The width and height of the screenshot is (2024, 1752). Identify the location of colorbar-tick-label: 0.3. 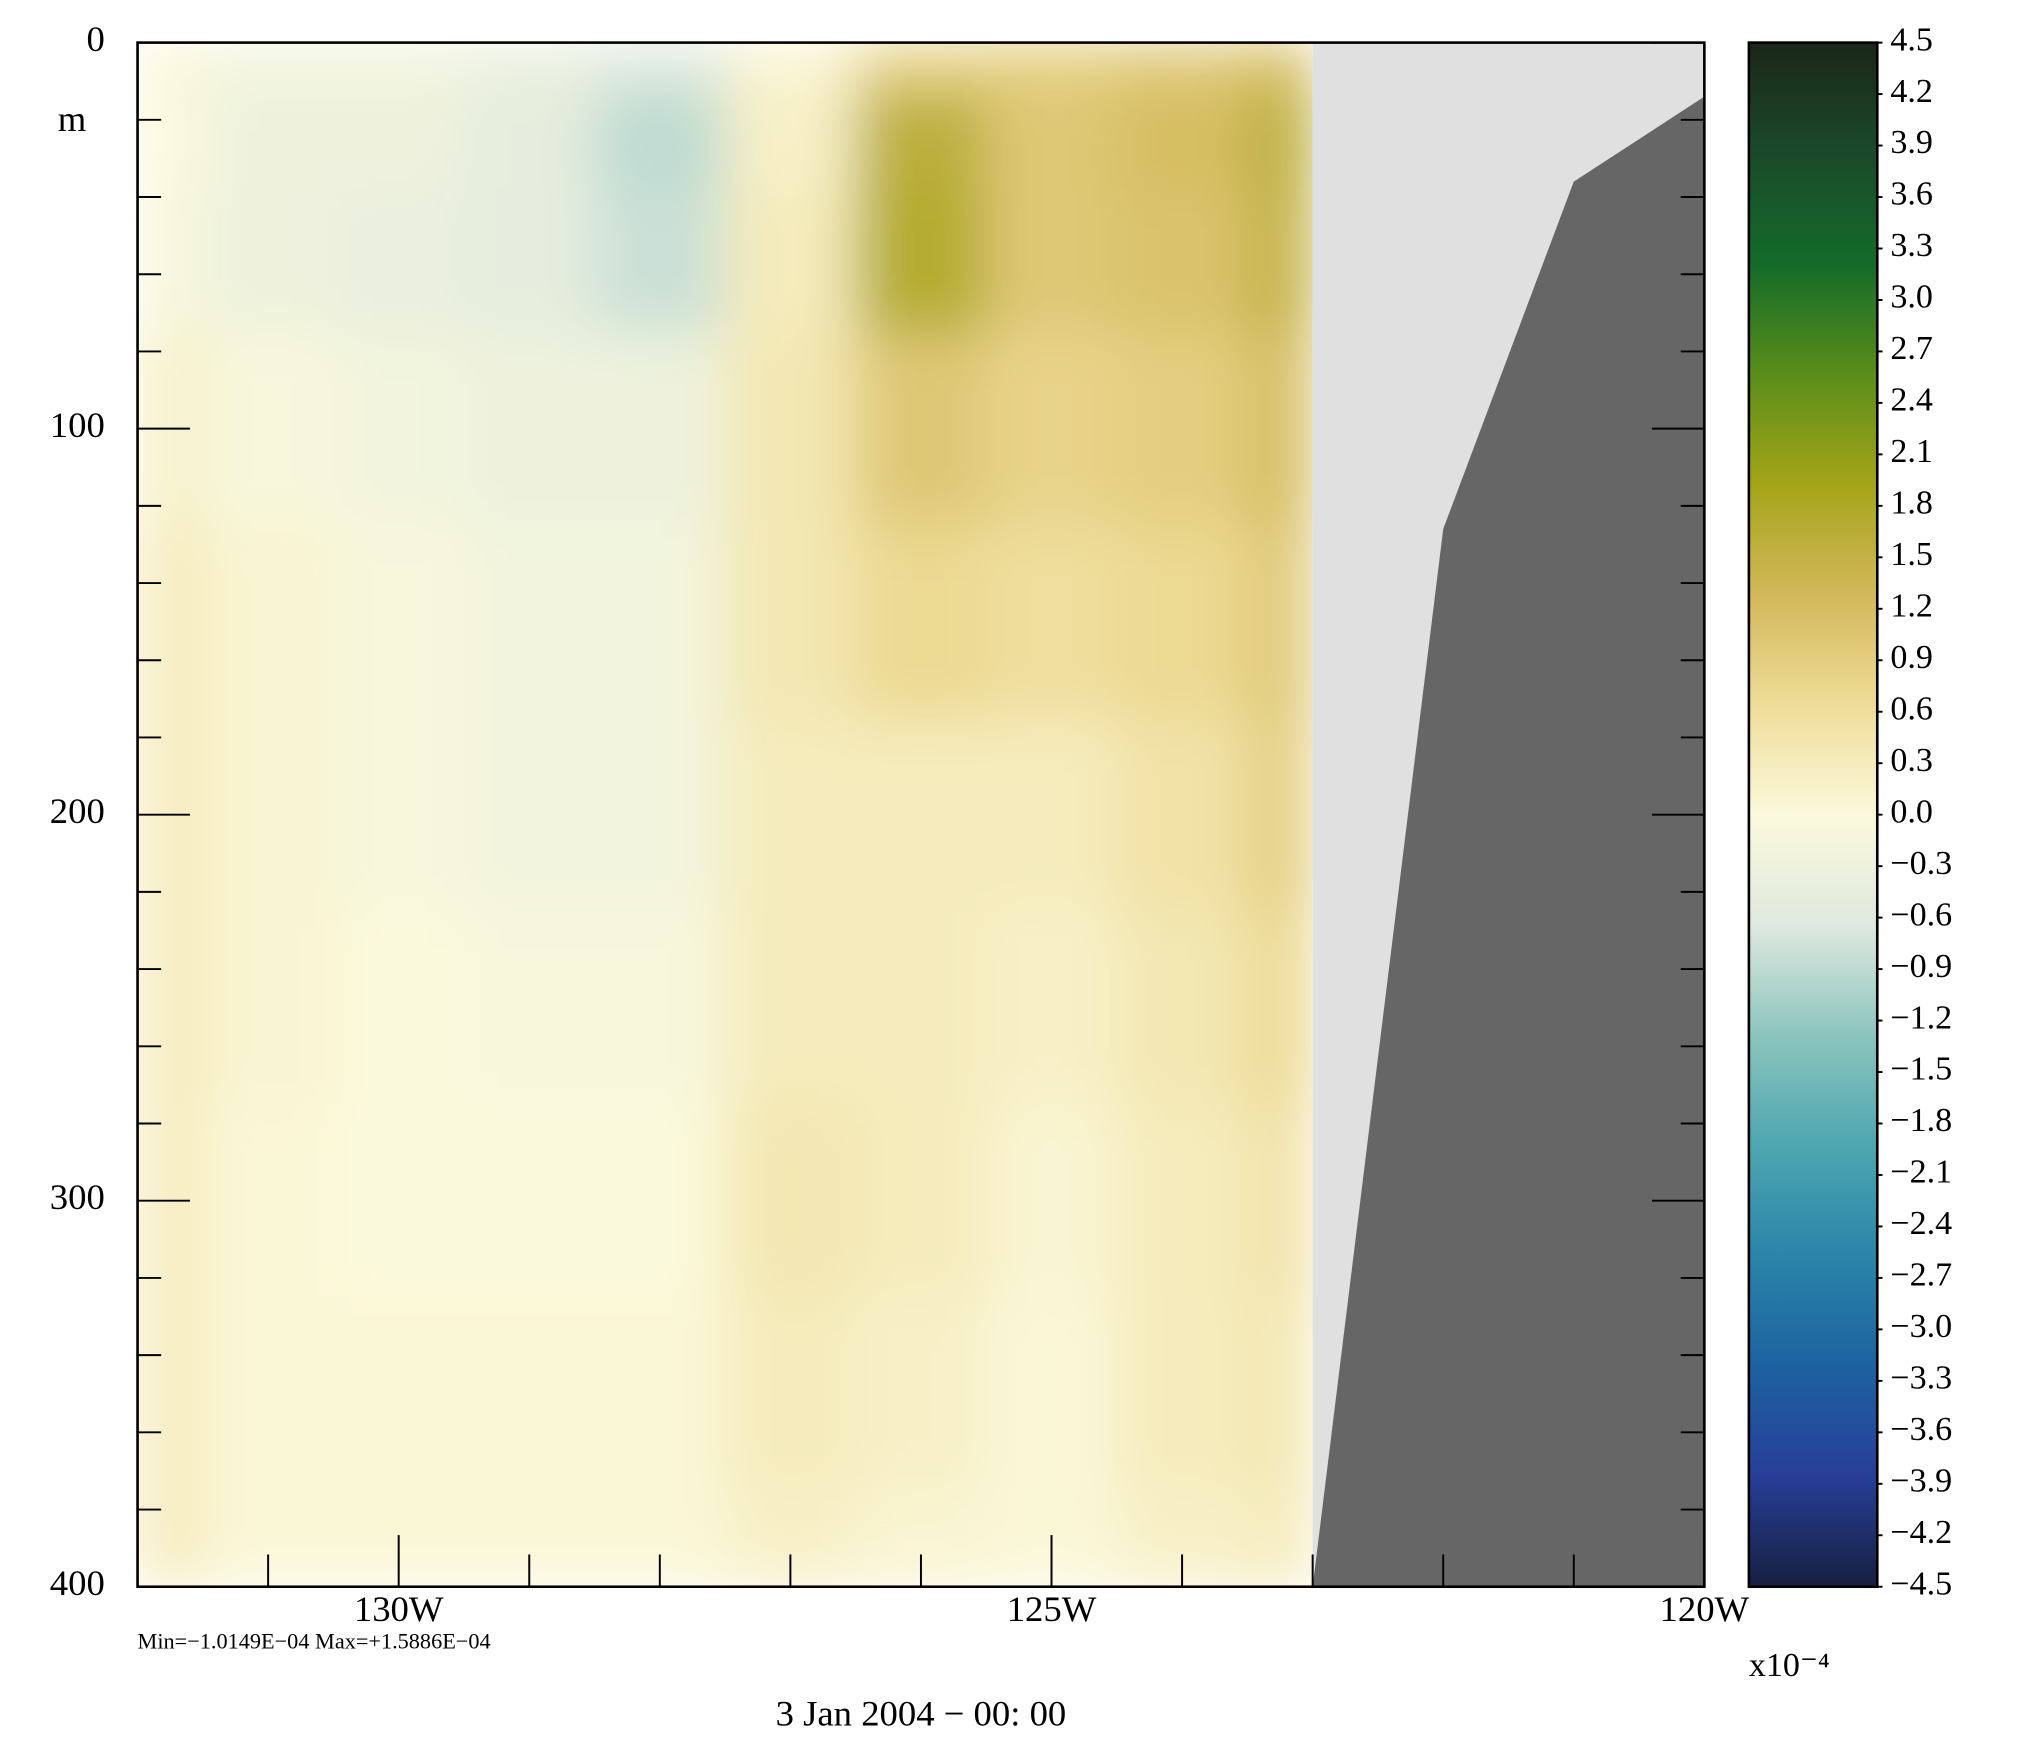
(1911, 760).